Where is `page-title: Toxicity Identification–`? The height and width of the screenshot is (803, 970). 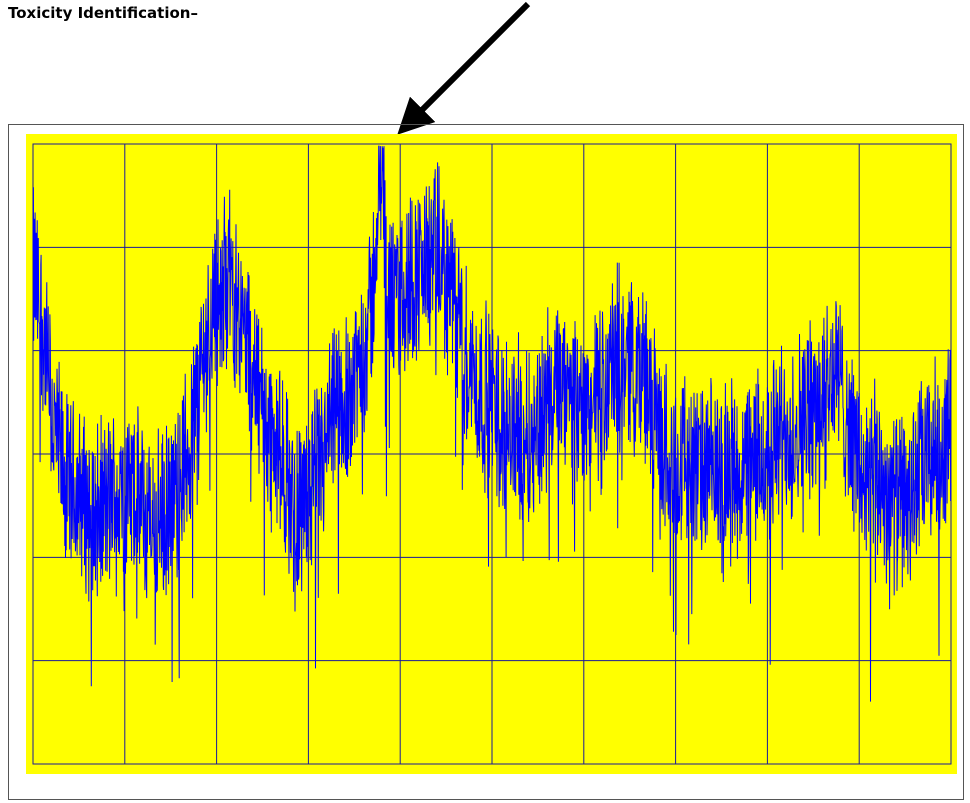 page-title: Toxicity Identification– is located at coordinates (103, 13).